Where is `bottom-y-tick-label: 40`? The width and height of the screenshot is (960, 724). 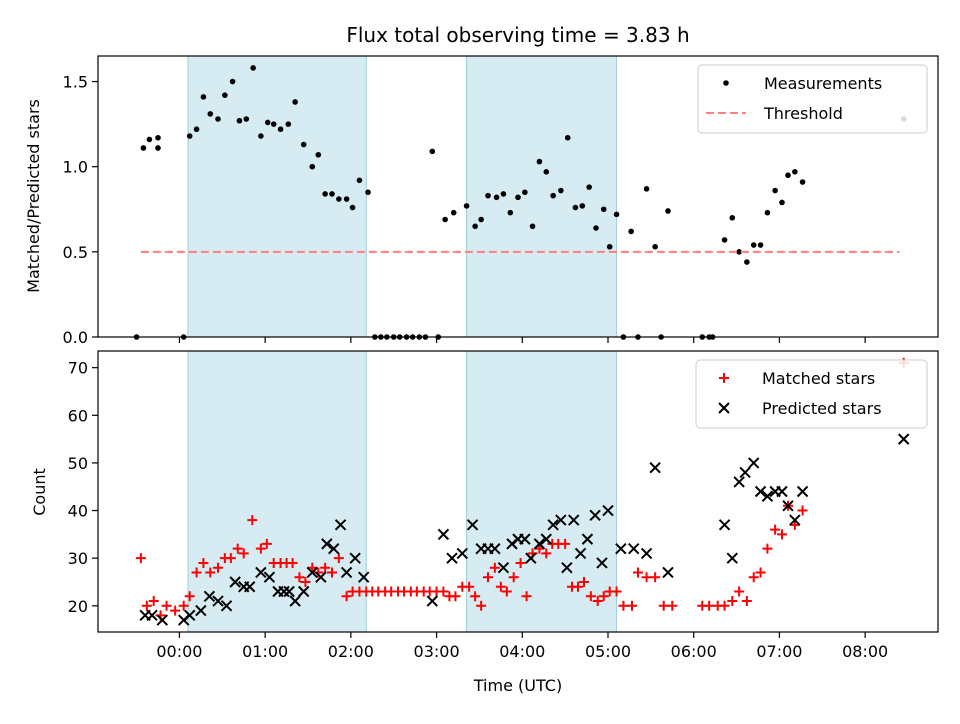
bottom-y-tick-label: 40 is located at coordinates (78, 511).